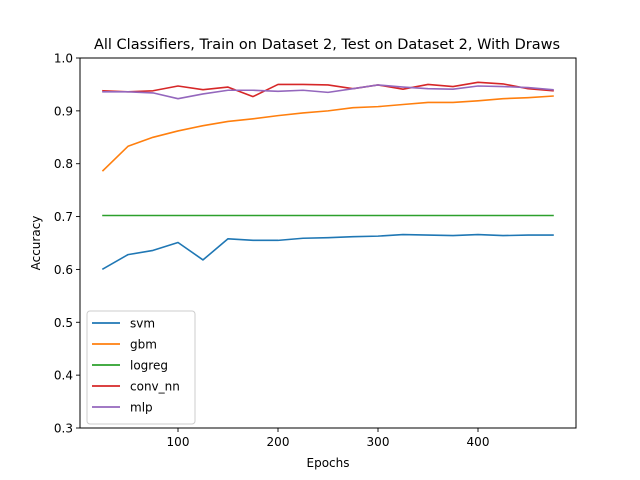 The image size is (640, 480). What do you see at coordinates (63, 164) in the screenshot?
I see `y-tick-label: 0.8` at bounding box center [63, 164].